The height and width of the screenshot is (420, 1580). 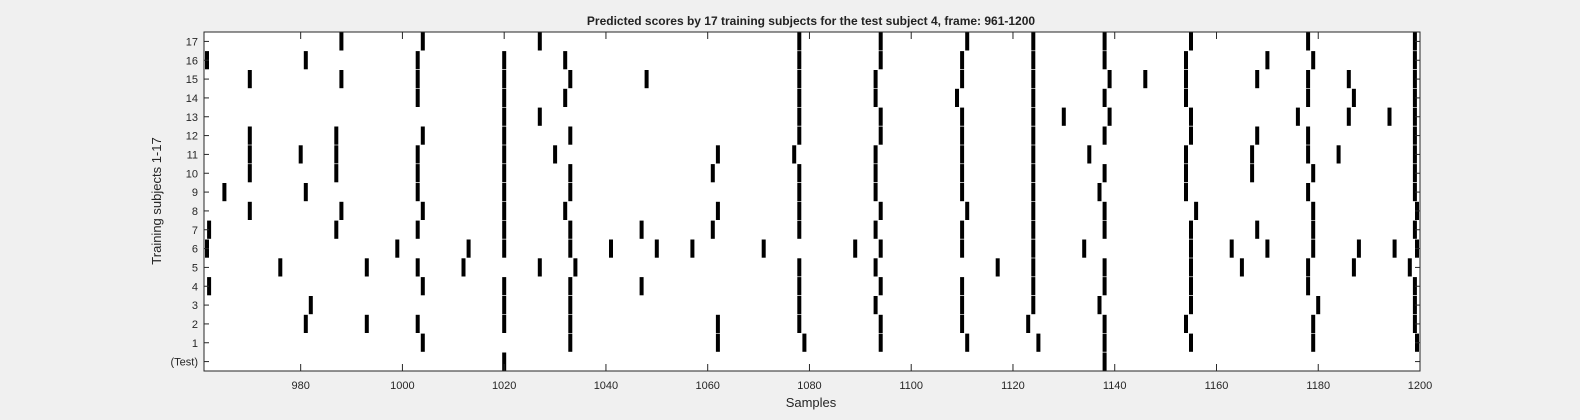 I want to click on y-tick-label: (Test), so click(x=185, y=363).